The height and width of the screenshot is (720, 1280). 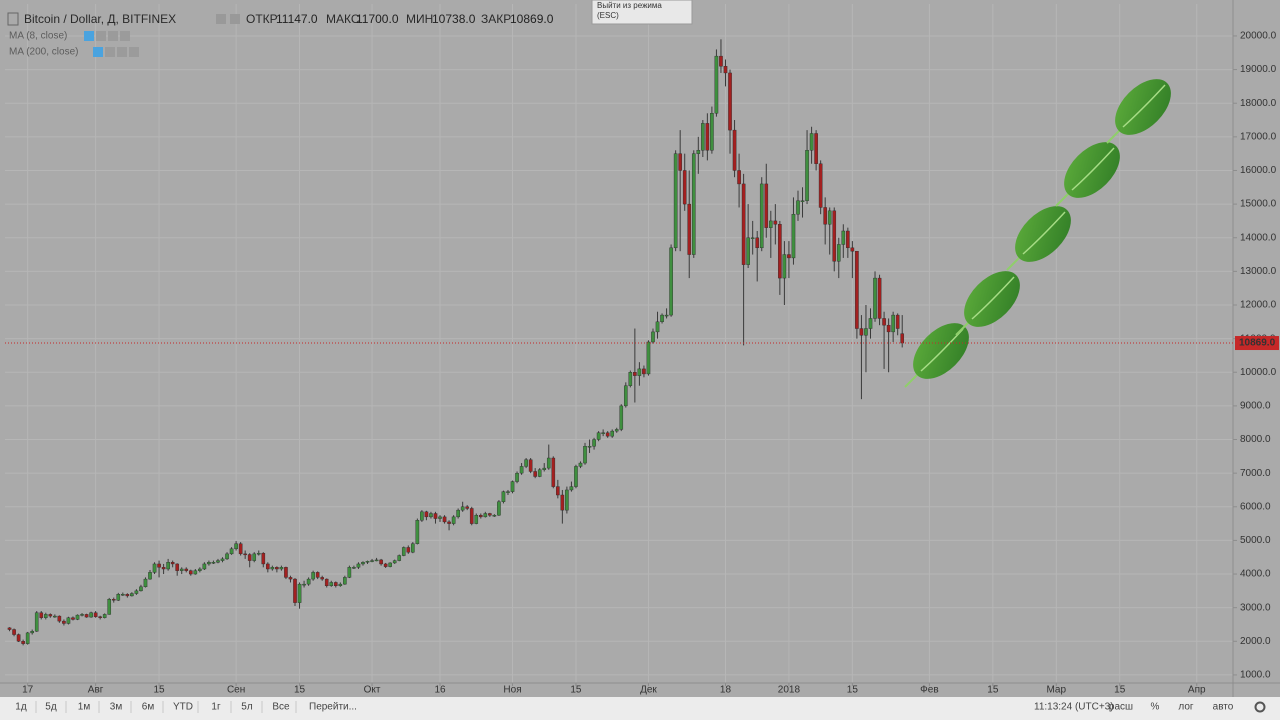 What do you see at coordinates (1257, 343) in the screenshot?
I see `last-price-tag` at bounding box center [1257, 343].